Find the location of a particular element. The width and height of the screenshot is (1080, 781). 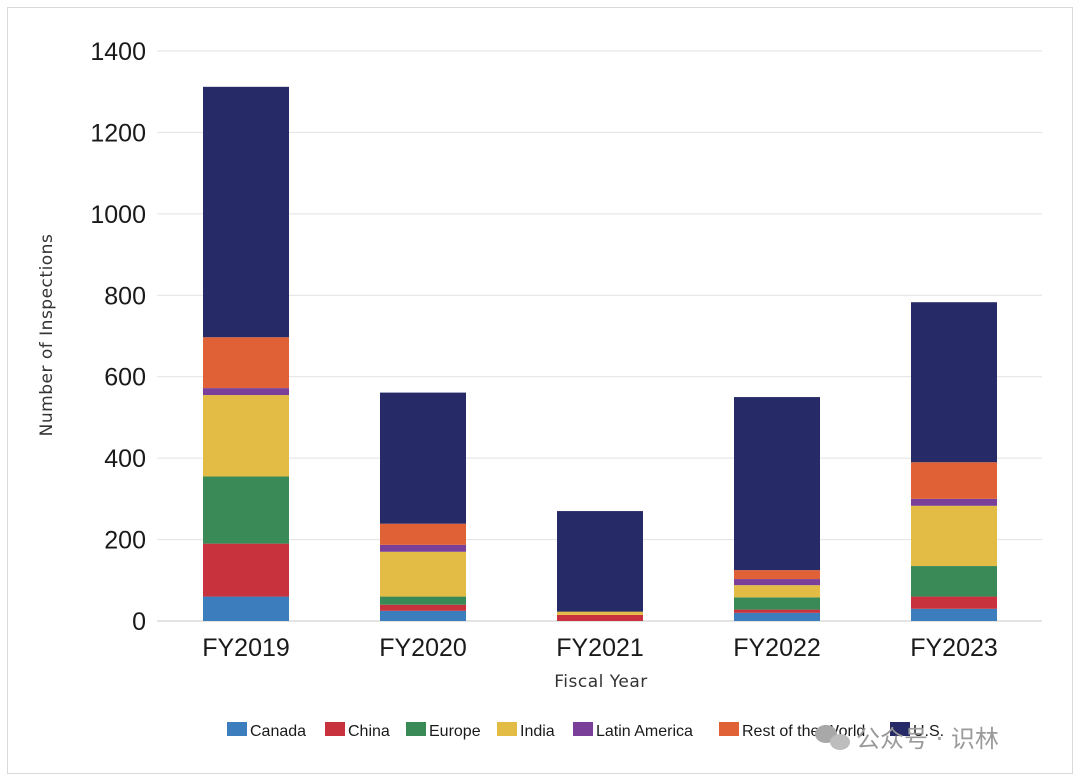

y-tick-label: 400 is located at coordinates (125, 459).